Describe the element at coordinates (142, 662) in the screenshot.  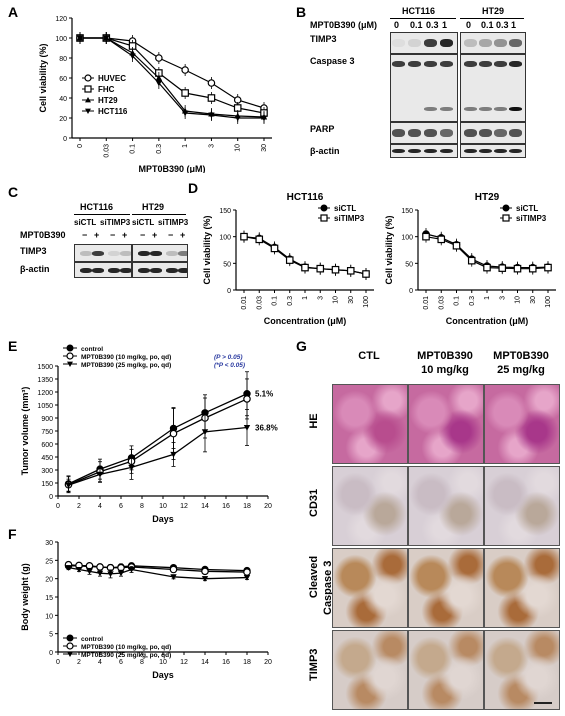
I see `x-tick-label: 8` at that location.